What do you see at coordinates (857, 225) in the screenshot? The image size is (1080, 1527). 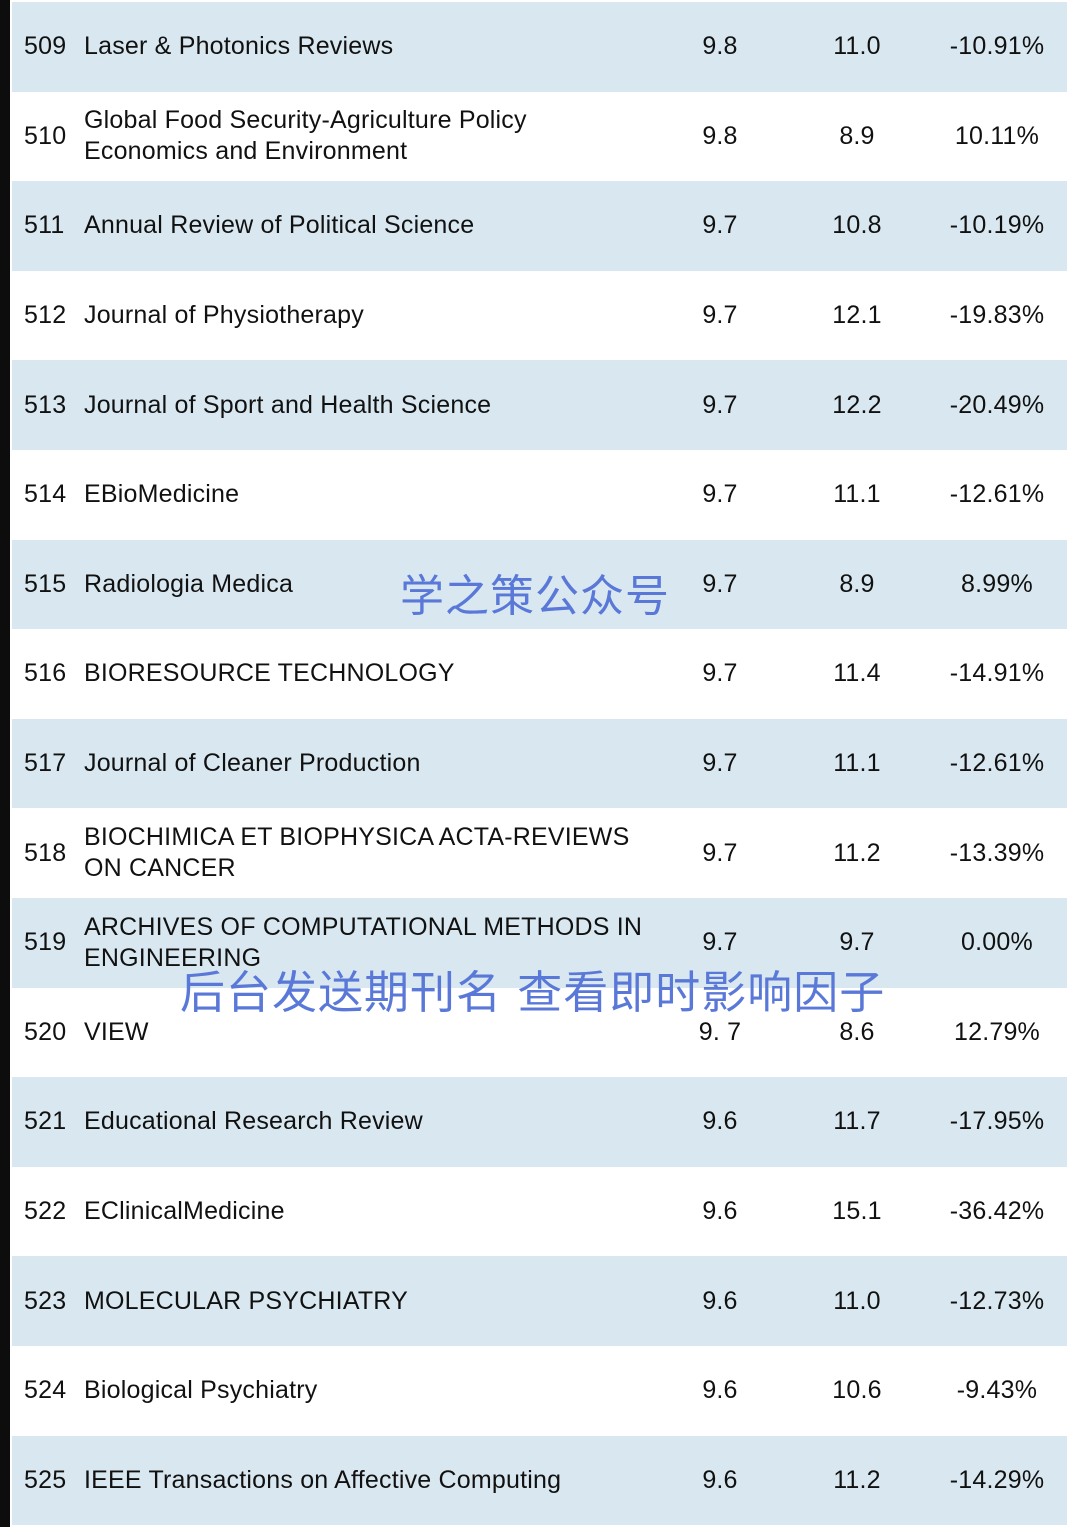 I see `previous-if-cell: 10.8` at bounding box center [857, 225].